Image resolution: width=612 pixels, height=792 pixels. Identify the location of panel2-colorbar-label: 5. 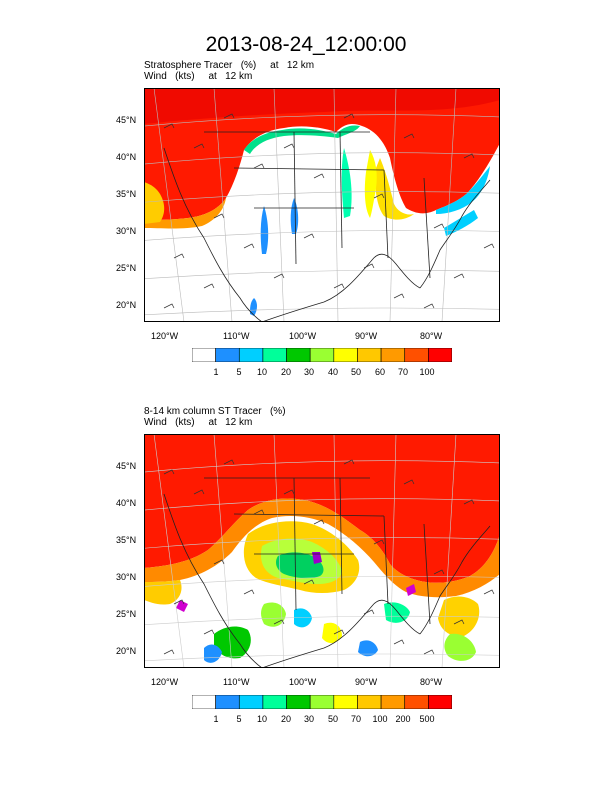
(239, 719).